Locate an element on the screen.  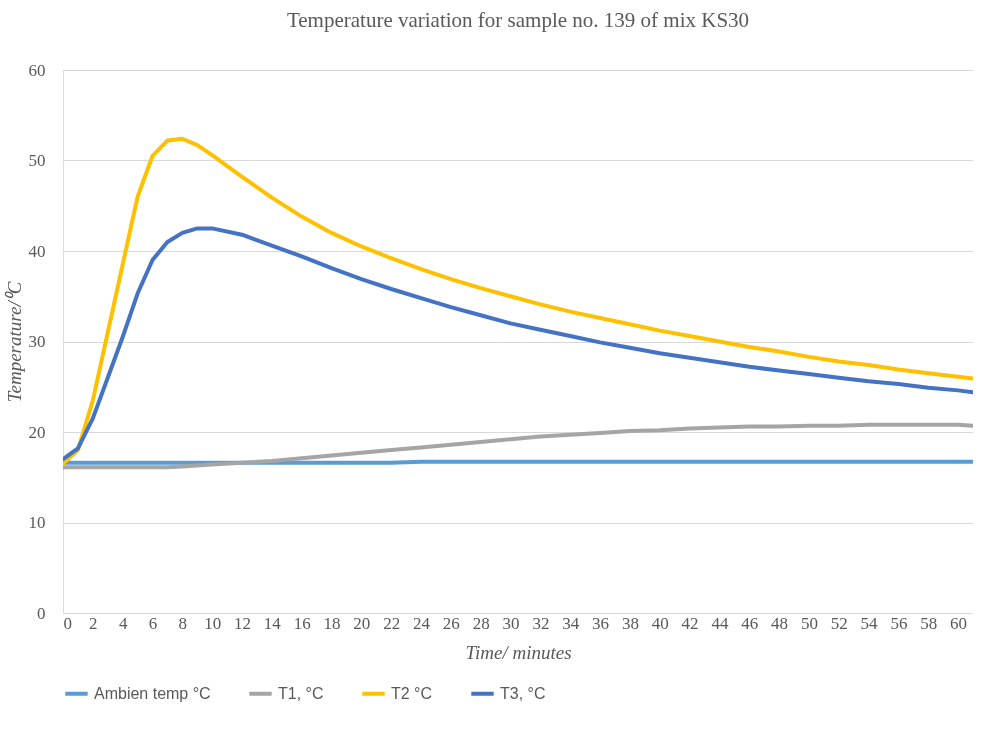
x-tick-label: 8 is located at coordinates (183, 623).